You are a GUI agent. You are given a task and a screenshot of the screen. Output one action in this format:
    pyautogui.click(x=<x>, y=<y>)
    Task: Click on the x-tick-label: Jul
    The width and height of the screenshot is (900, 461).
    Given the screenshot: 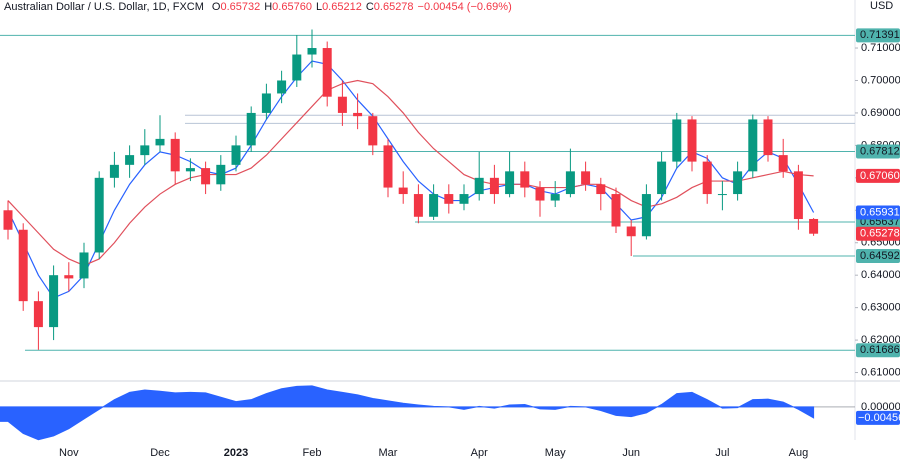 What is the action you would take?
    pyautogui.click(x=722, y=453)
    